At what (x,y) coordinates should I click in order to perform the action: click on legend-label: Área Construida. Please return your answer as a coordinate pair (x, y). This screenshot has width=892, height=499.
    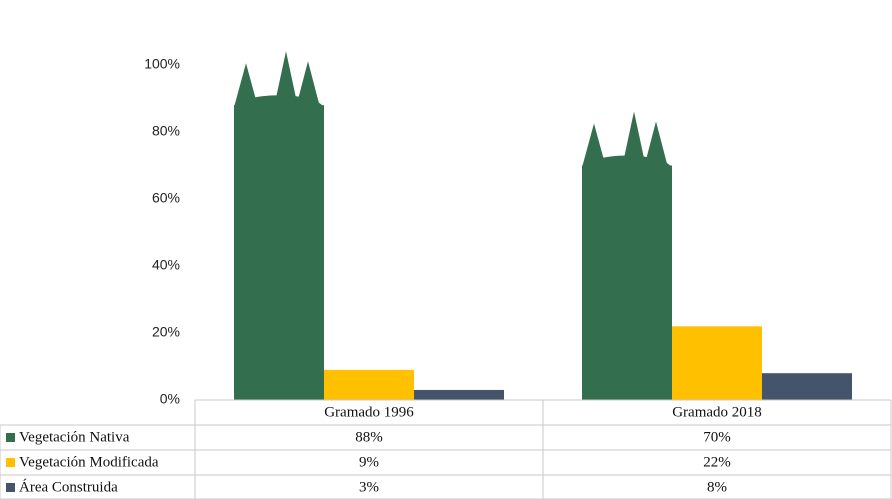
    Looking at the image, I should click on (68, 486).